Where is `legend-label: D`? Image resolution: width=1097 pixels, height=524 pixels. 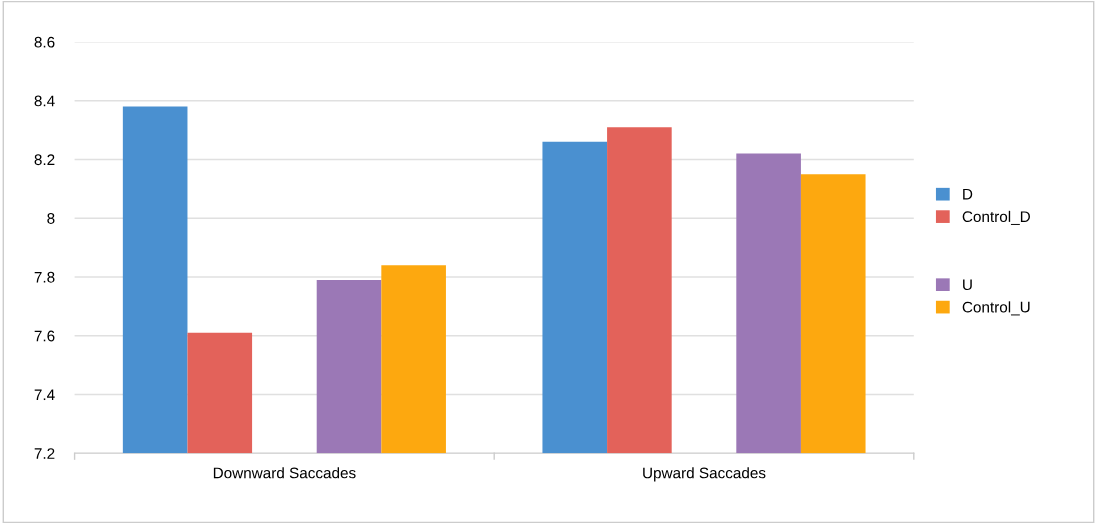
legend-label: D is located at coordinates (968, 194).